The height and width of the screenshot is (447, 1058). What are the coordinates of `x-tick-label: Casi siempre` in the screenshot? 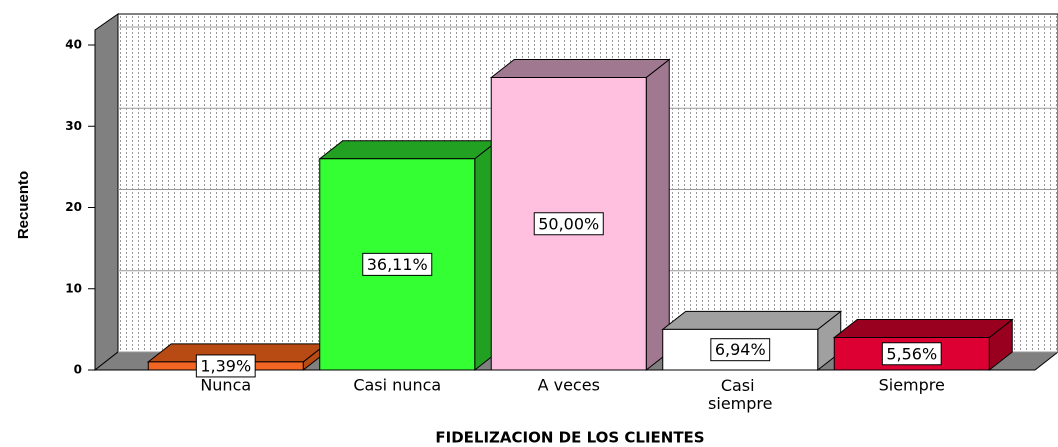 It's located at (740, 394).